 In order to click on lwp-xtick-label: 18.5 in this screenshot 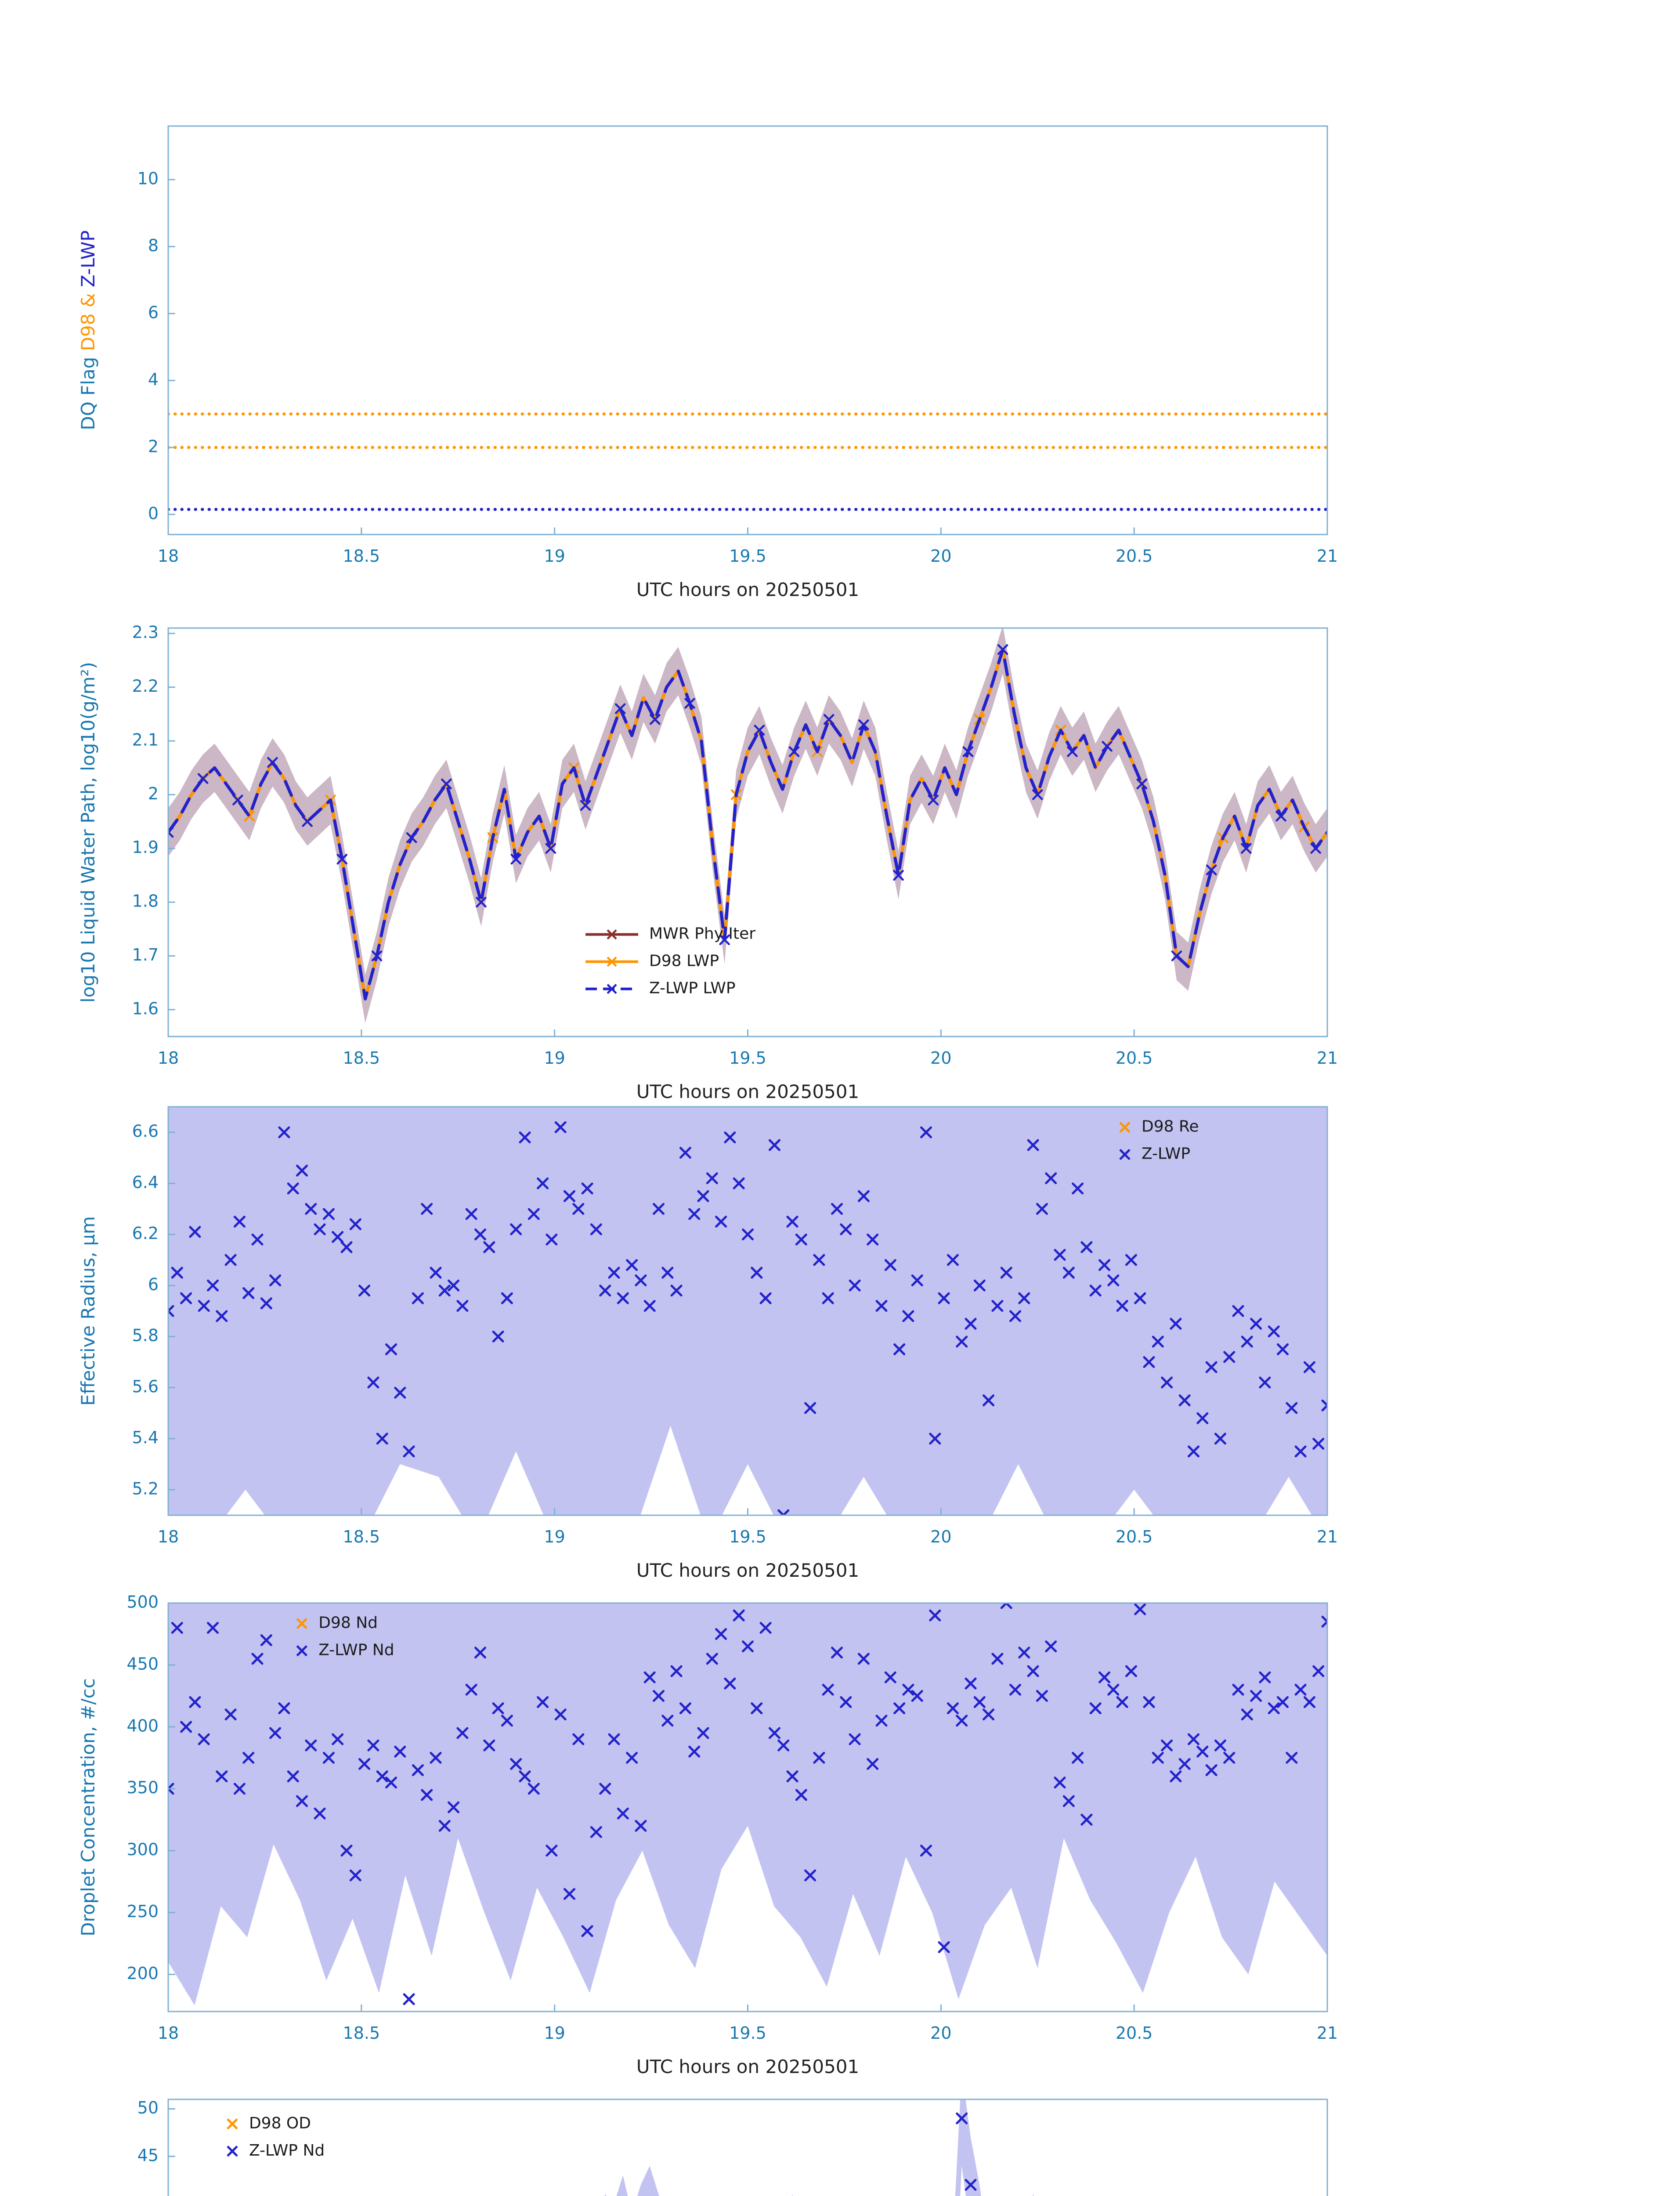, I will do `click(361, 1058)`.